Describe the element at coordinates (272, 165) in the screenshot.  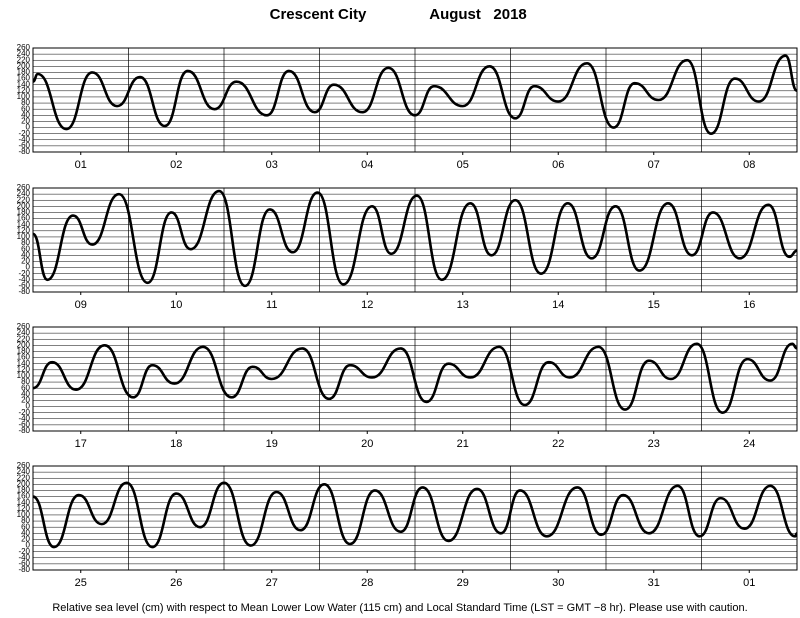
I see `x-tick-label: 03` at that location.